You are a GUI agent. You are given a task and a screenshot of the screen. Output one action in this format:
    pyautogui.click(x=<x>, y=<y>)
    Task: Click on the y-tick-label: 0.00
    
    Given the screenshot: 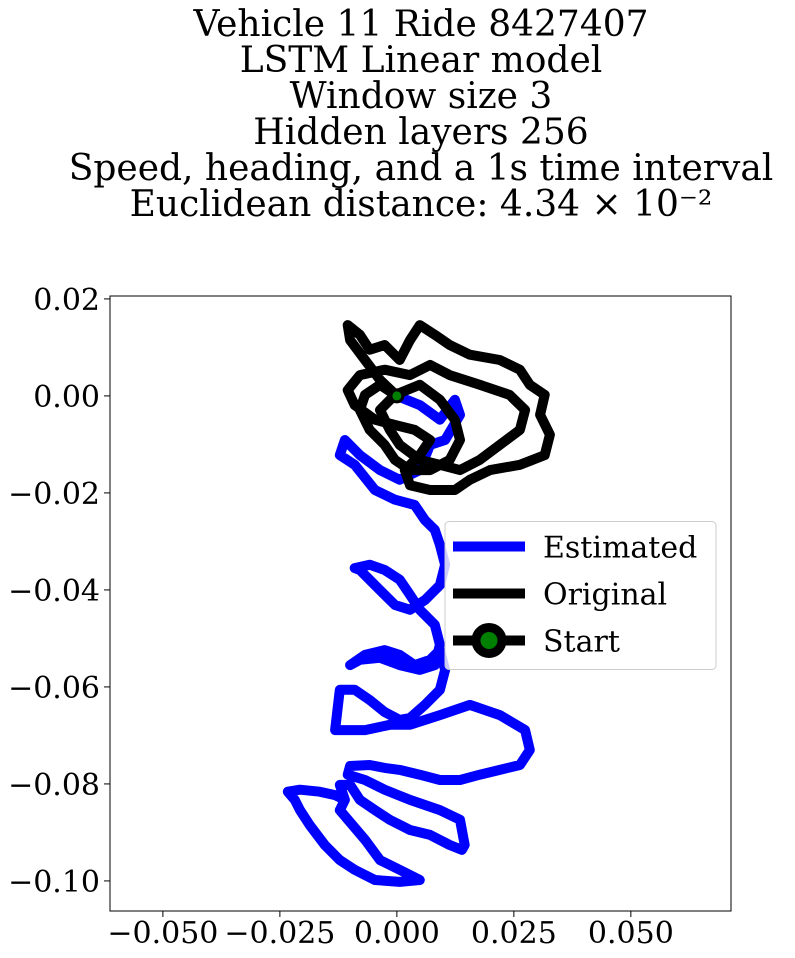 What is the action you would take?
    pyautogui.click(x=66, y=397)
    